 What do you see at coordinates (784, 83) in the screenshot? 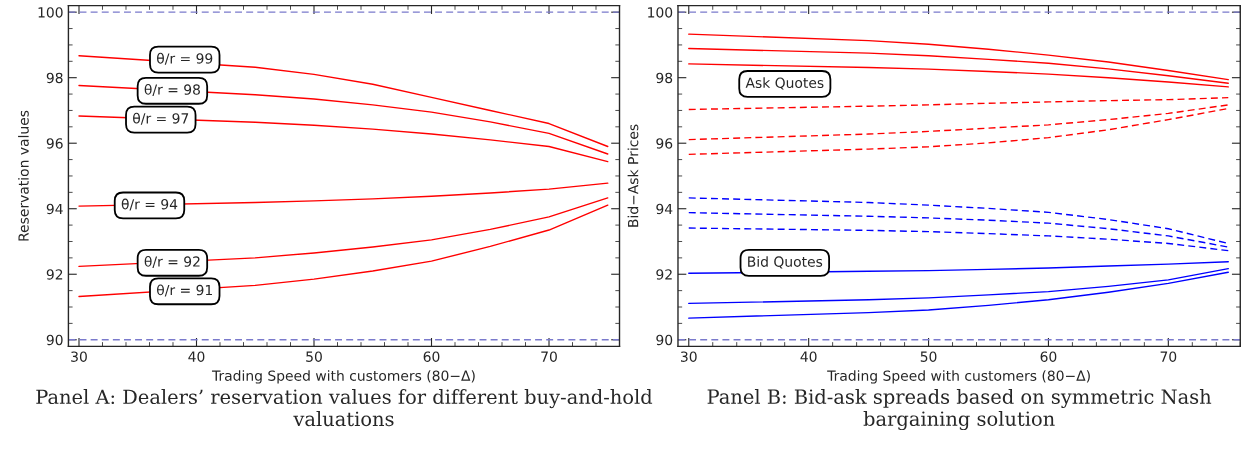
I see `annotation: Ask Quotes` at bounding box center [784, 83].